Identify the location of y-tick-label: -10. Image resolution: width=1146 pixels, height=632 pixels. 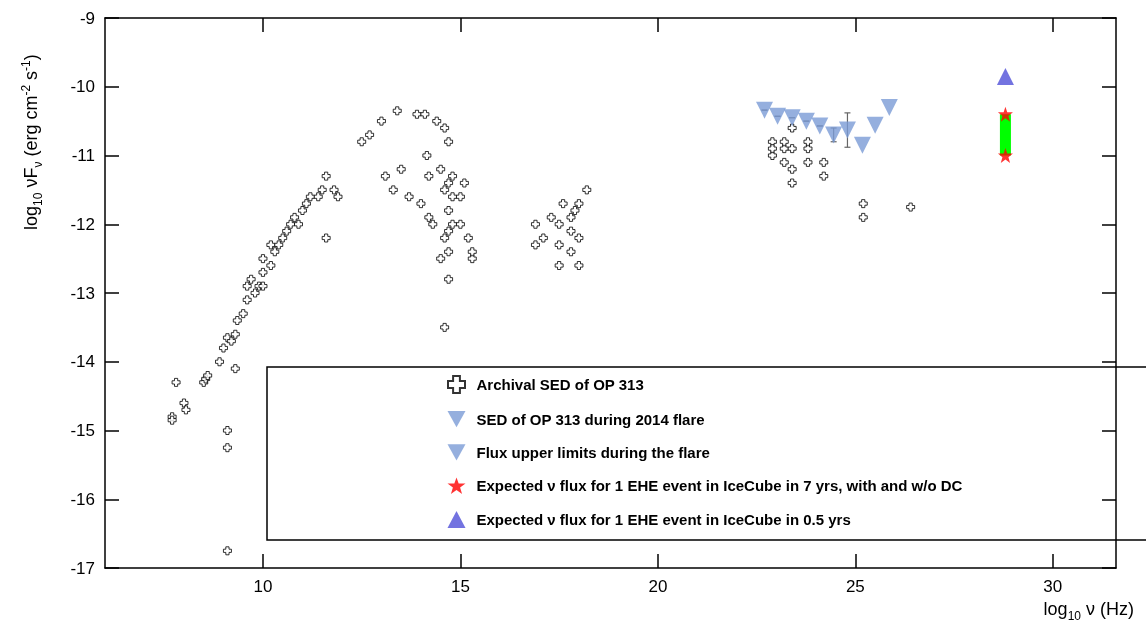
(82, 87).